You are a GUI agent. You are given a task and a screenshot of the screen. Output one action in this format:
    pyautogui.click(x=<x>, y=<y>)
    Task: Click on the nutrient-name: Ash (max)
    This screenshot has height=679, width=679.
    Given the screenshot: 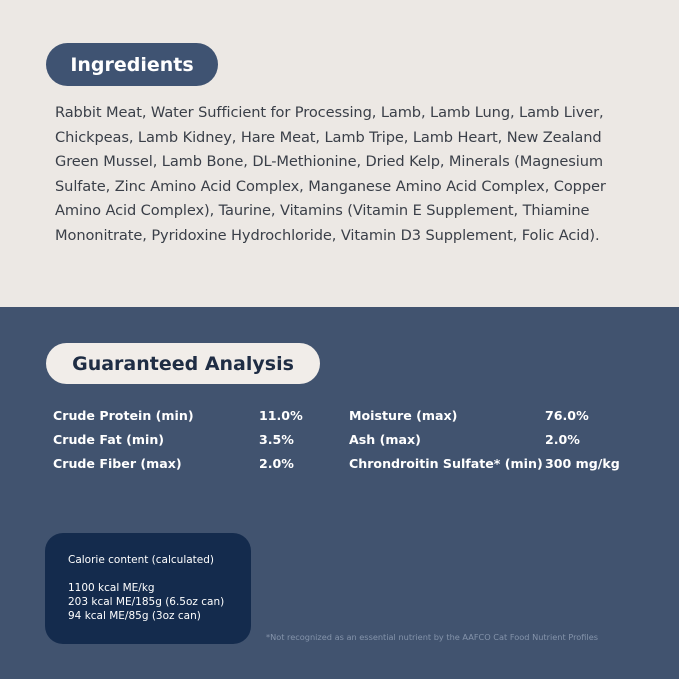 What is the action you would take?
    pyautogui.click(x=385, y=439)
    